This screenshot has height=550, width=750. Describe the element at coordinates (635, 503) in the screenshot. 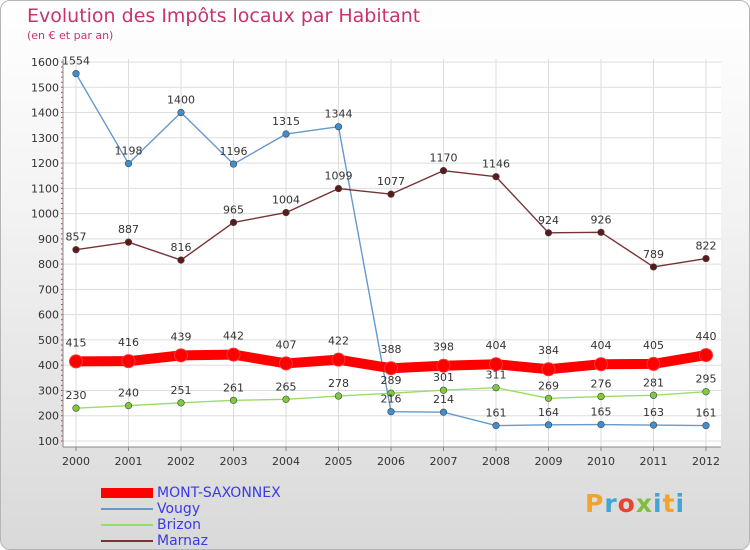

I see `proxiti-logo: Proxiti` at that location.